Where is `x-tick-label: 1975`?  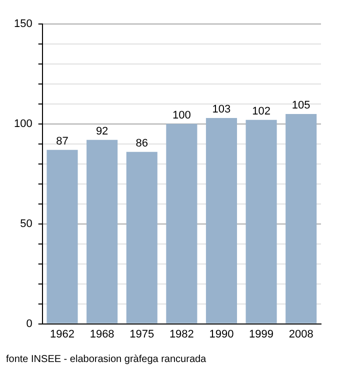
x-tick-label: 1975 is located at coordinates (142, 334).